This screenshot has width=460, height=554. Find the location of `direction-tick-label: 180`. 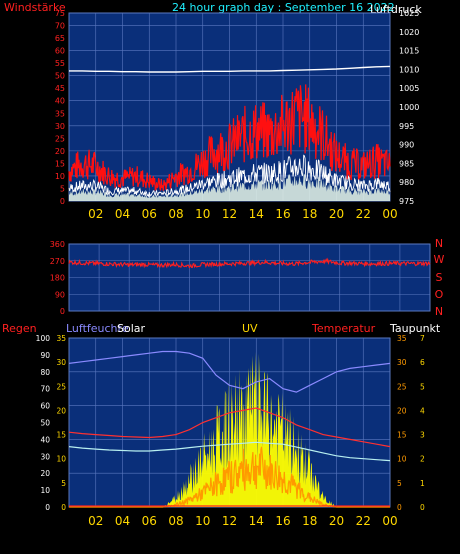

direction-tick-label: 180 is located at coordinates (57, 278).